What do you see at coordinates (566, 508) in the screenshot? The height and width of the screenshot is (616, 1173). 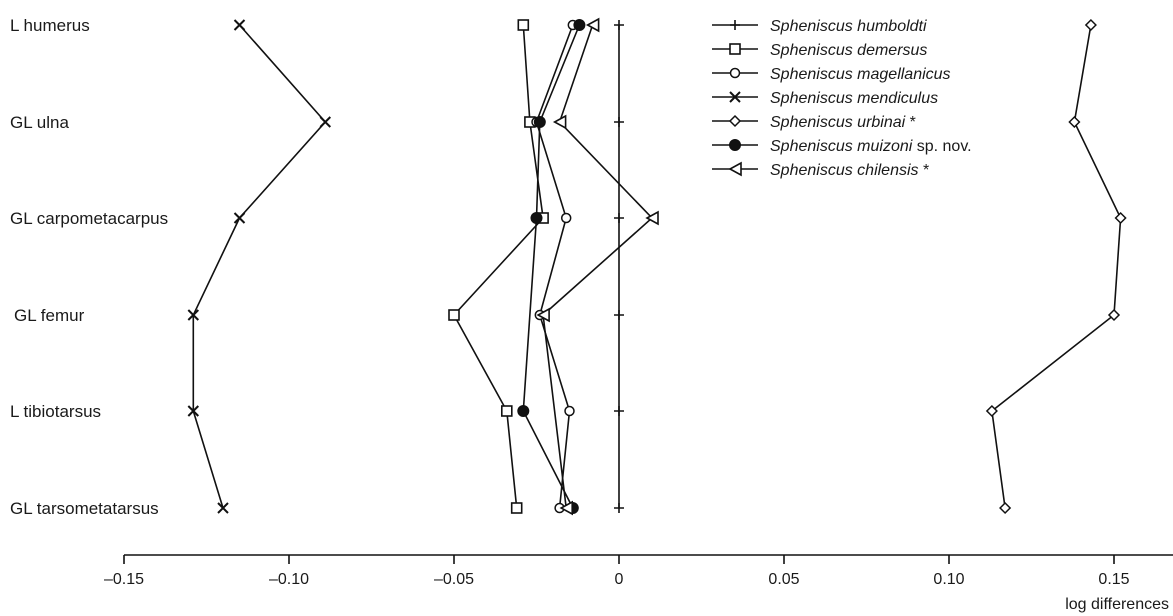 I see `data-point-spheniscus-chilensis-gl-tarsometatarsus` at bounding box center [566, 508].